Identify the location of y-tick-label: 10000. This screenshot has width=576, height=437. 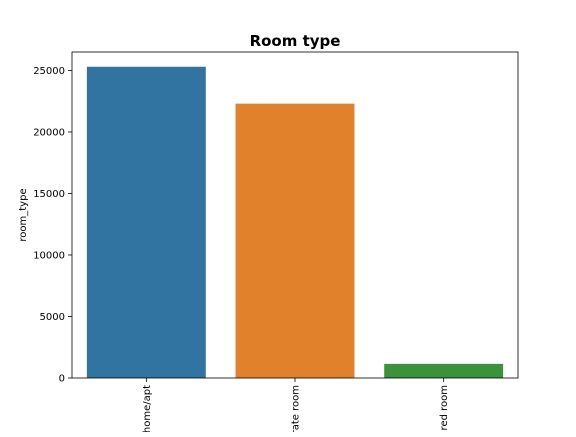
(49, 255).